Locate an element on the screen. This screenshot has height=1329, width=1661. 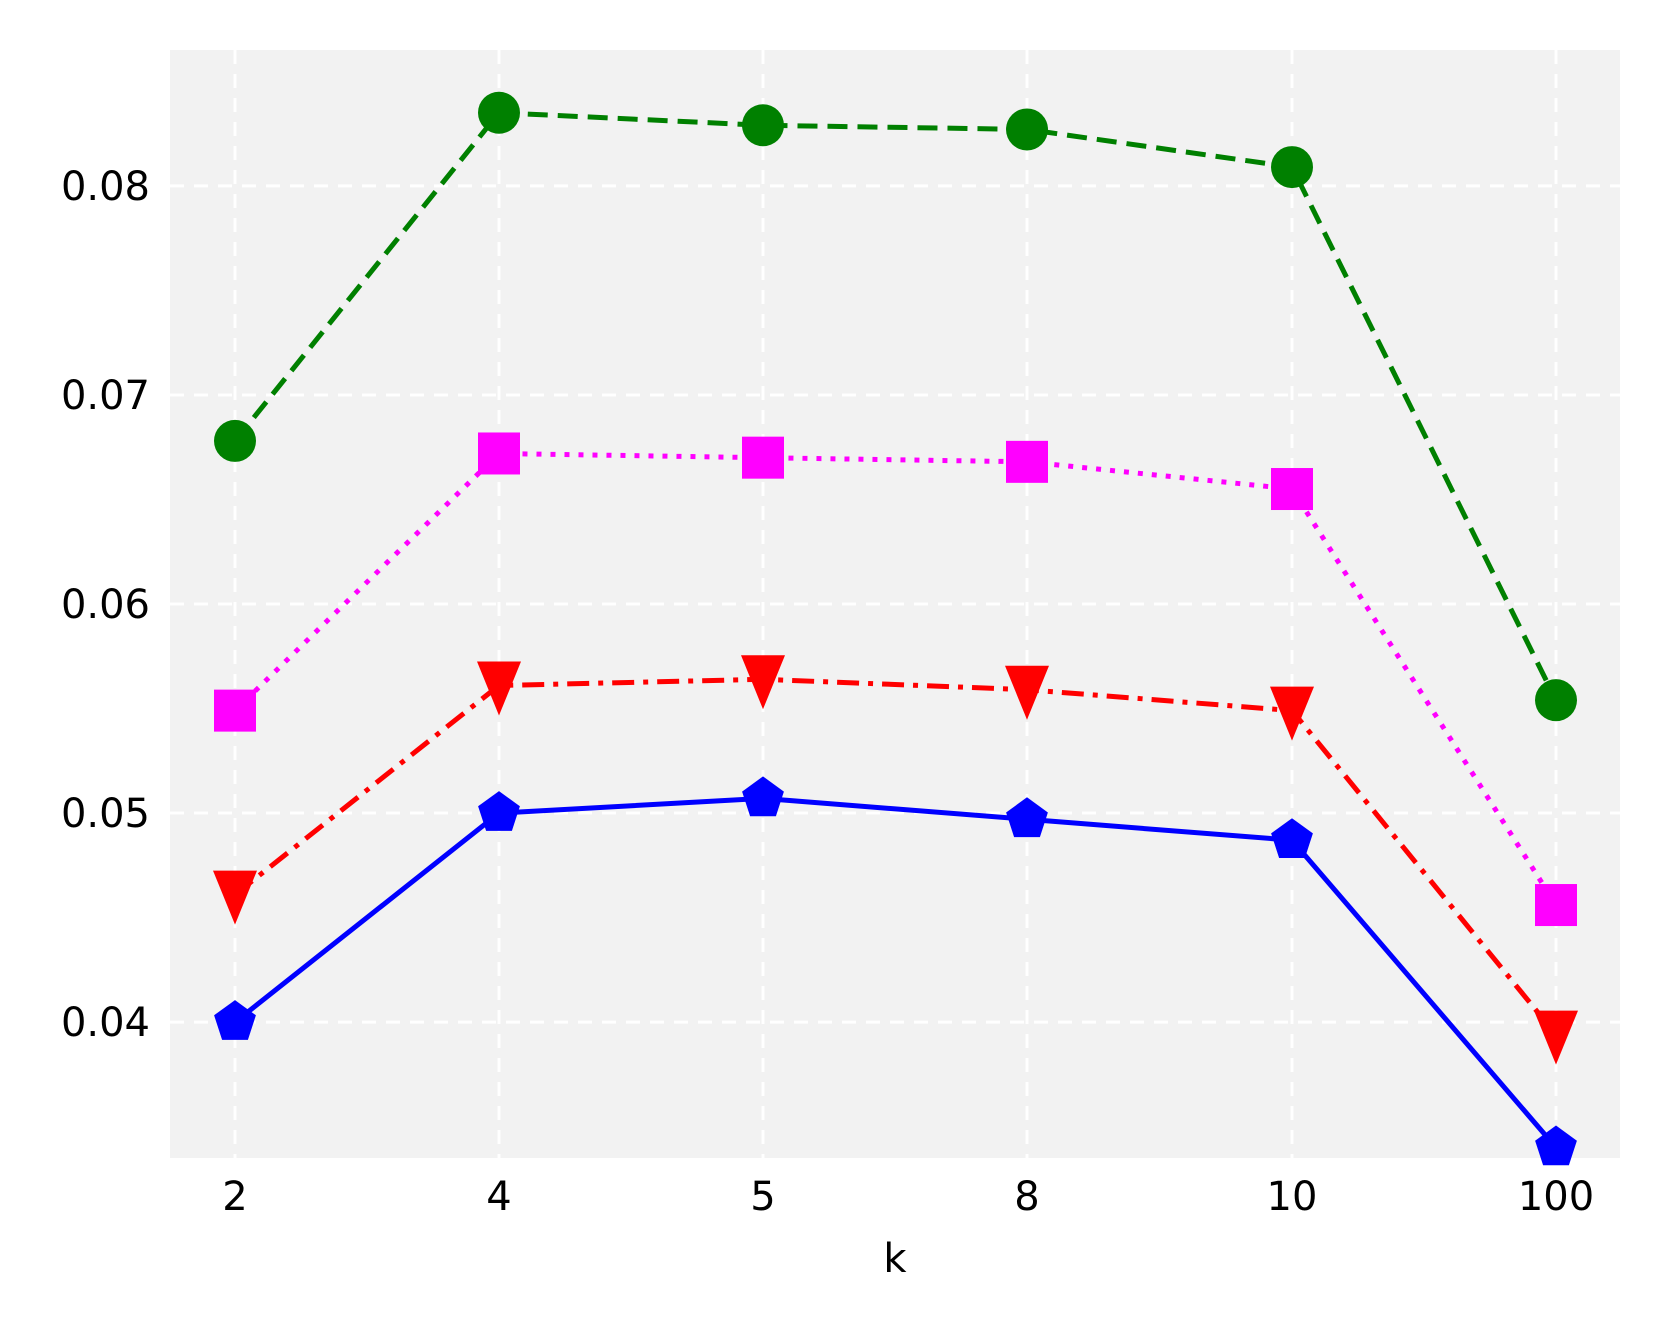
x-tick-label: 100 is located at coordinates (1556, 1197).